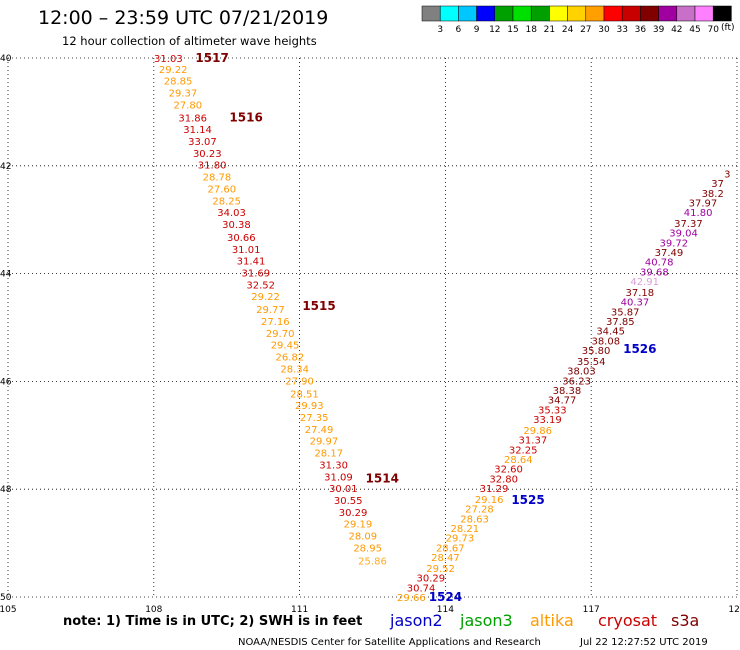  What do you see at coordinates (688, 224) in the screenshot?
I see `wave-height-label: 37.37` at bounding box center [688, 224].